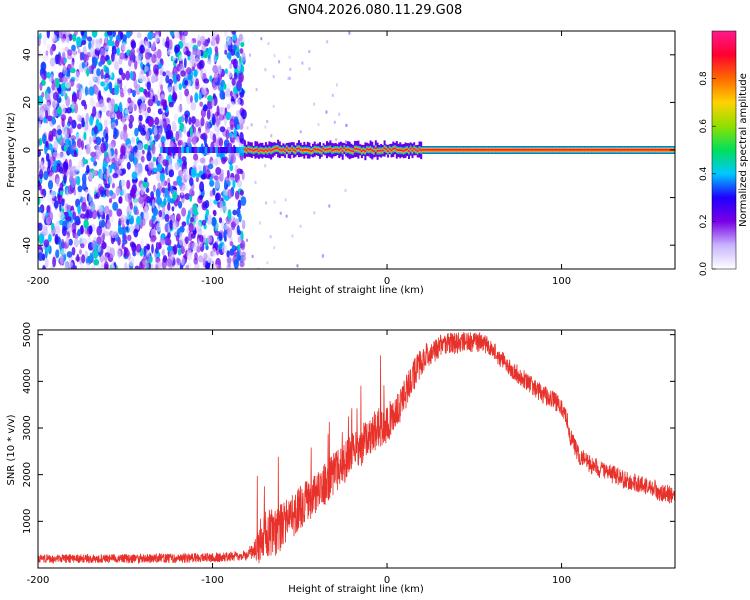  What do you see at coordinates (561, 281) in the screenshot?
I see `x-tick-label: 100` at bounding box center [561, 281].